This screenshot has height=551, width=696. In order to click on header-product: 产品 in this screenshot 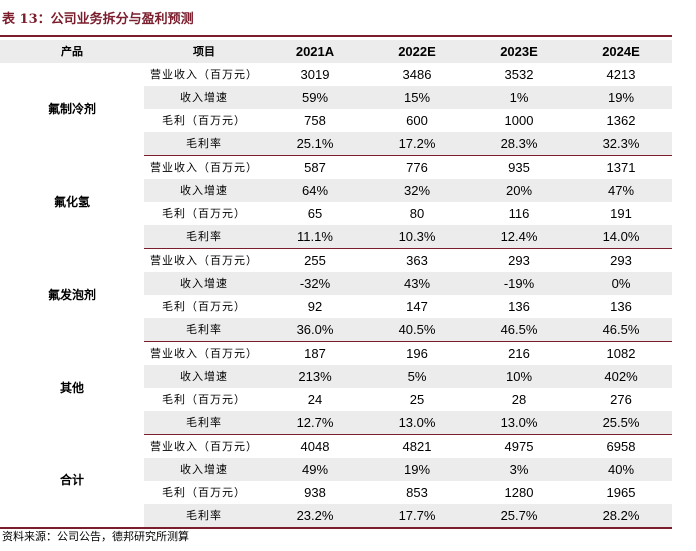, I will do `click(72, 51)`.